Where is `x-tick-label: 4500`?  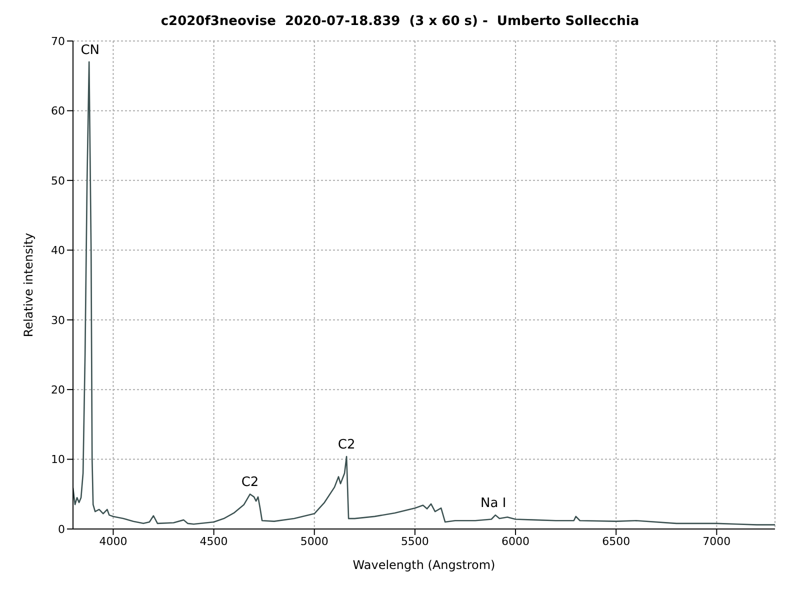
x-tick-label: 4500 is located at coordinates (214, 541).